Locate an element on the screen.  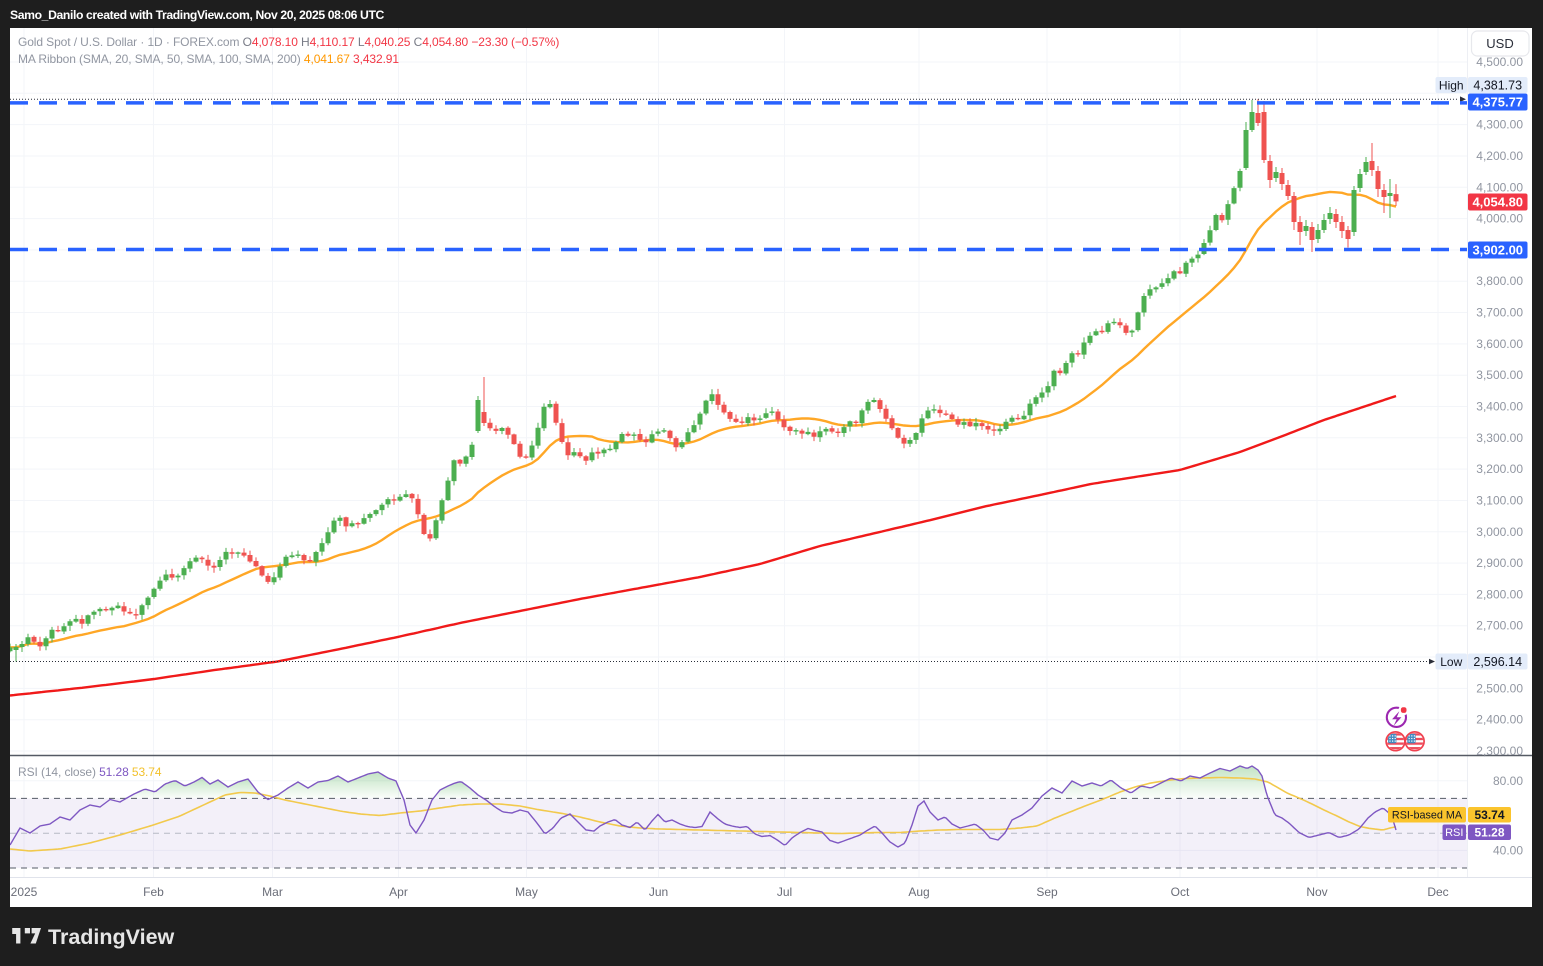
svg-text: USD is located at coordinates (1499, 43).